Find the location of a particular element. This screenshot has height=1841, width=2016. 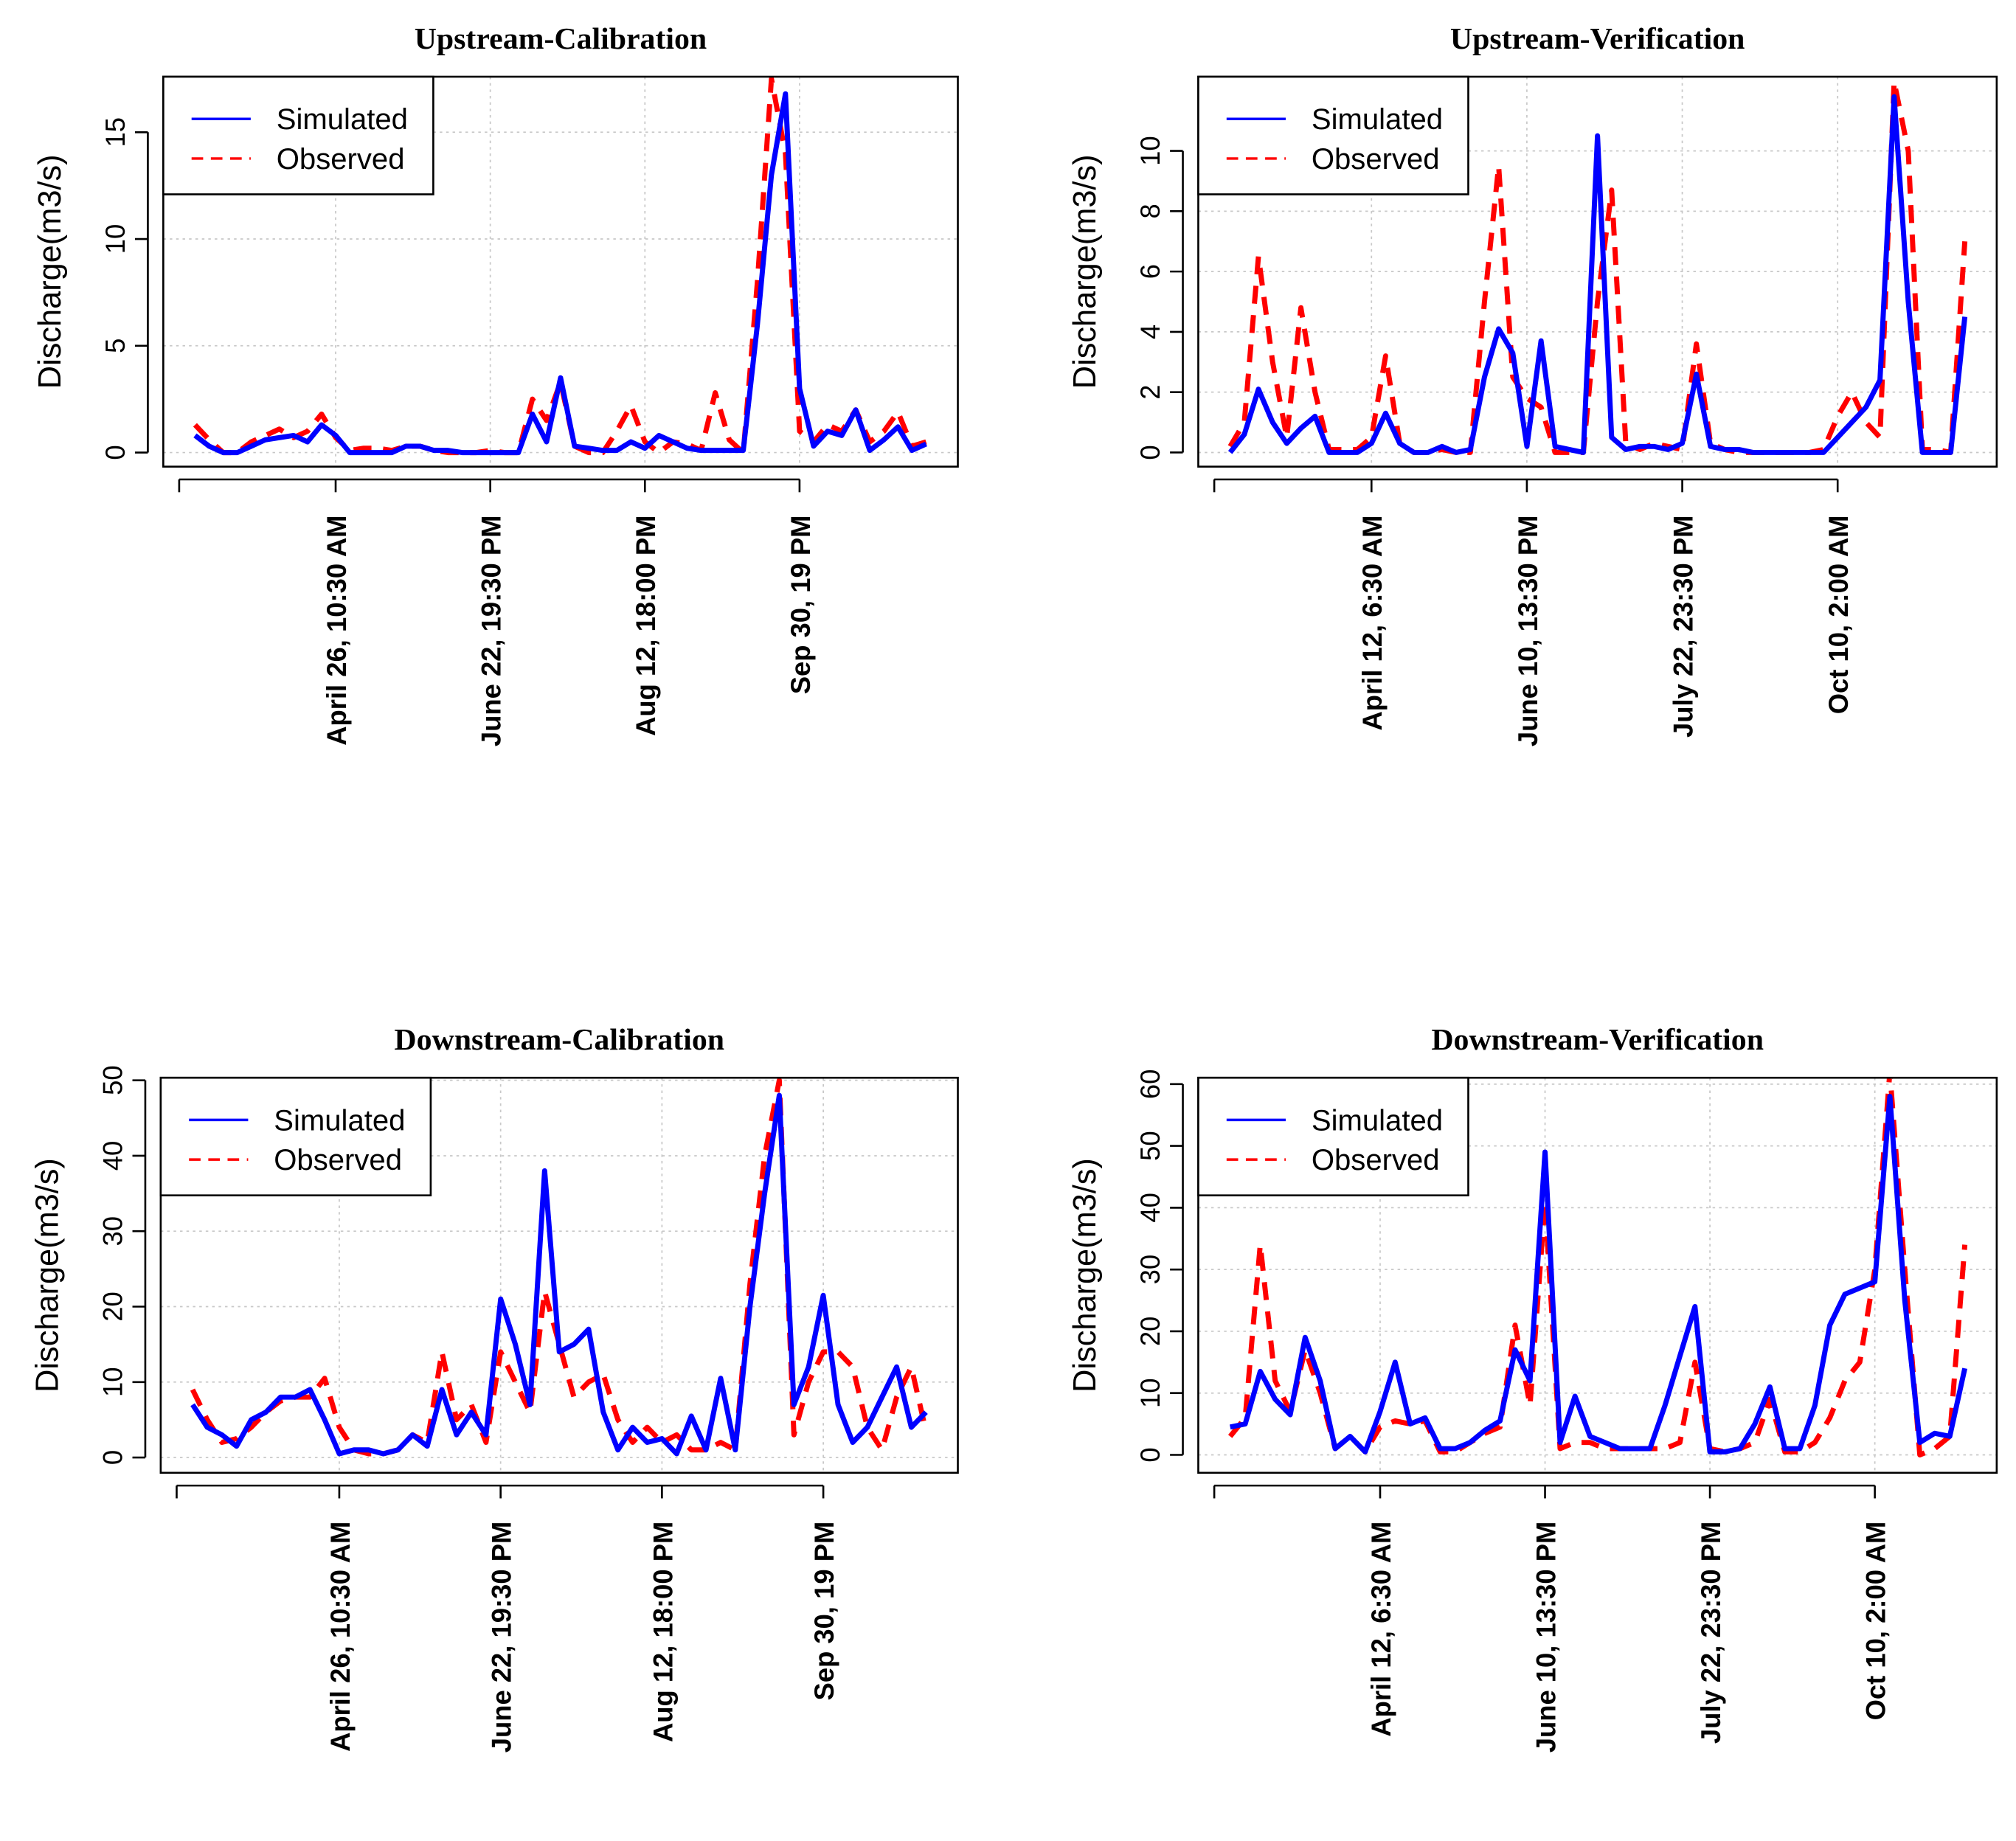

chart-title: Upstream-Calibration is located at coordinates (561, 39).